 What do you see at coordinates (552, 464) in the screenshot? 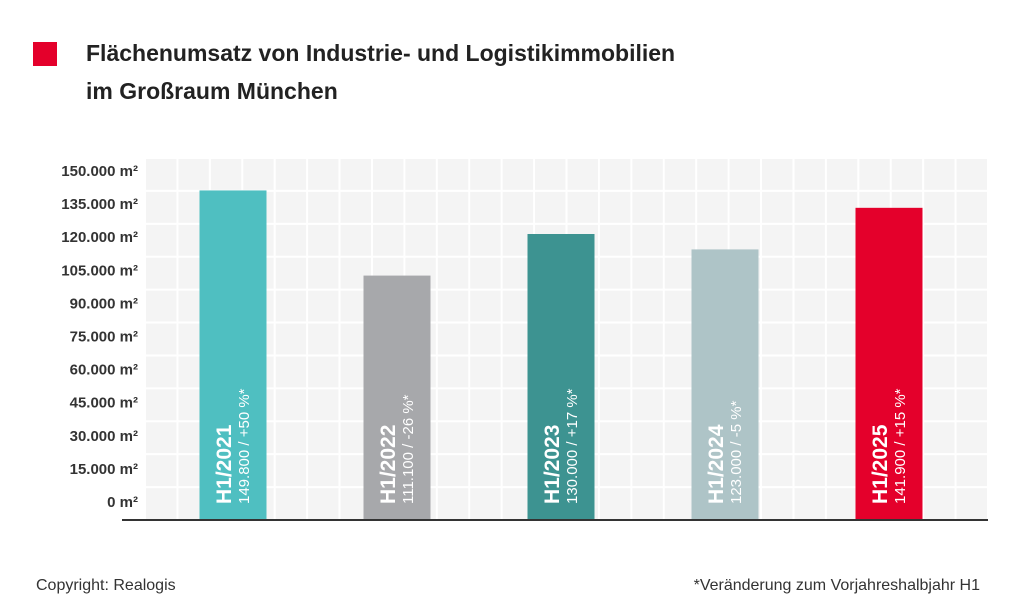
I see `bar-category-label: H1/2023` at bounding box center [552, 464].